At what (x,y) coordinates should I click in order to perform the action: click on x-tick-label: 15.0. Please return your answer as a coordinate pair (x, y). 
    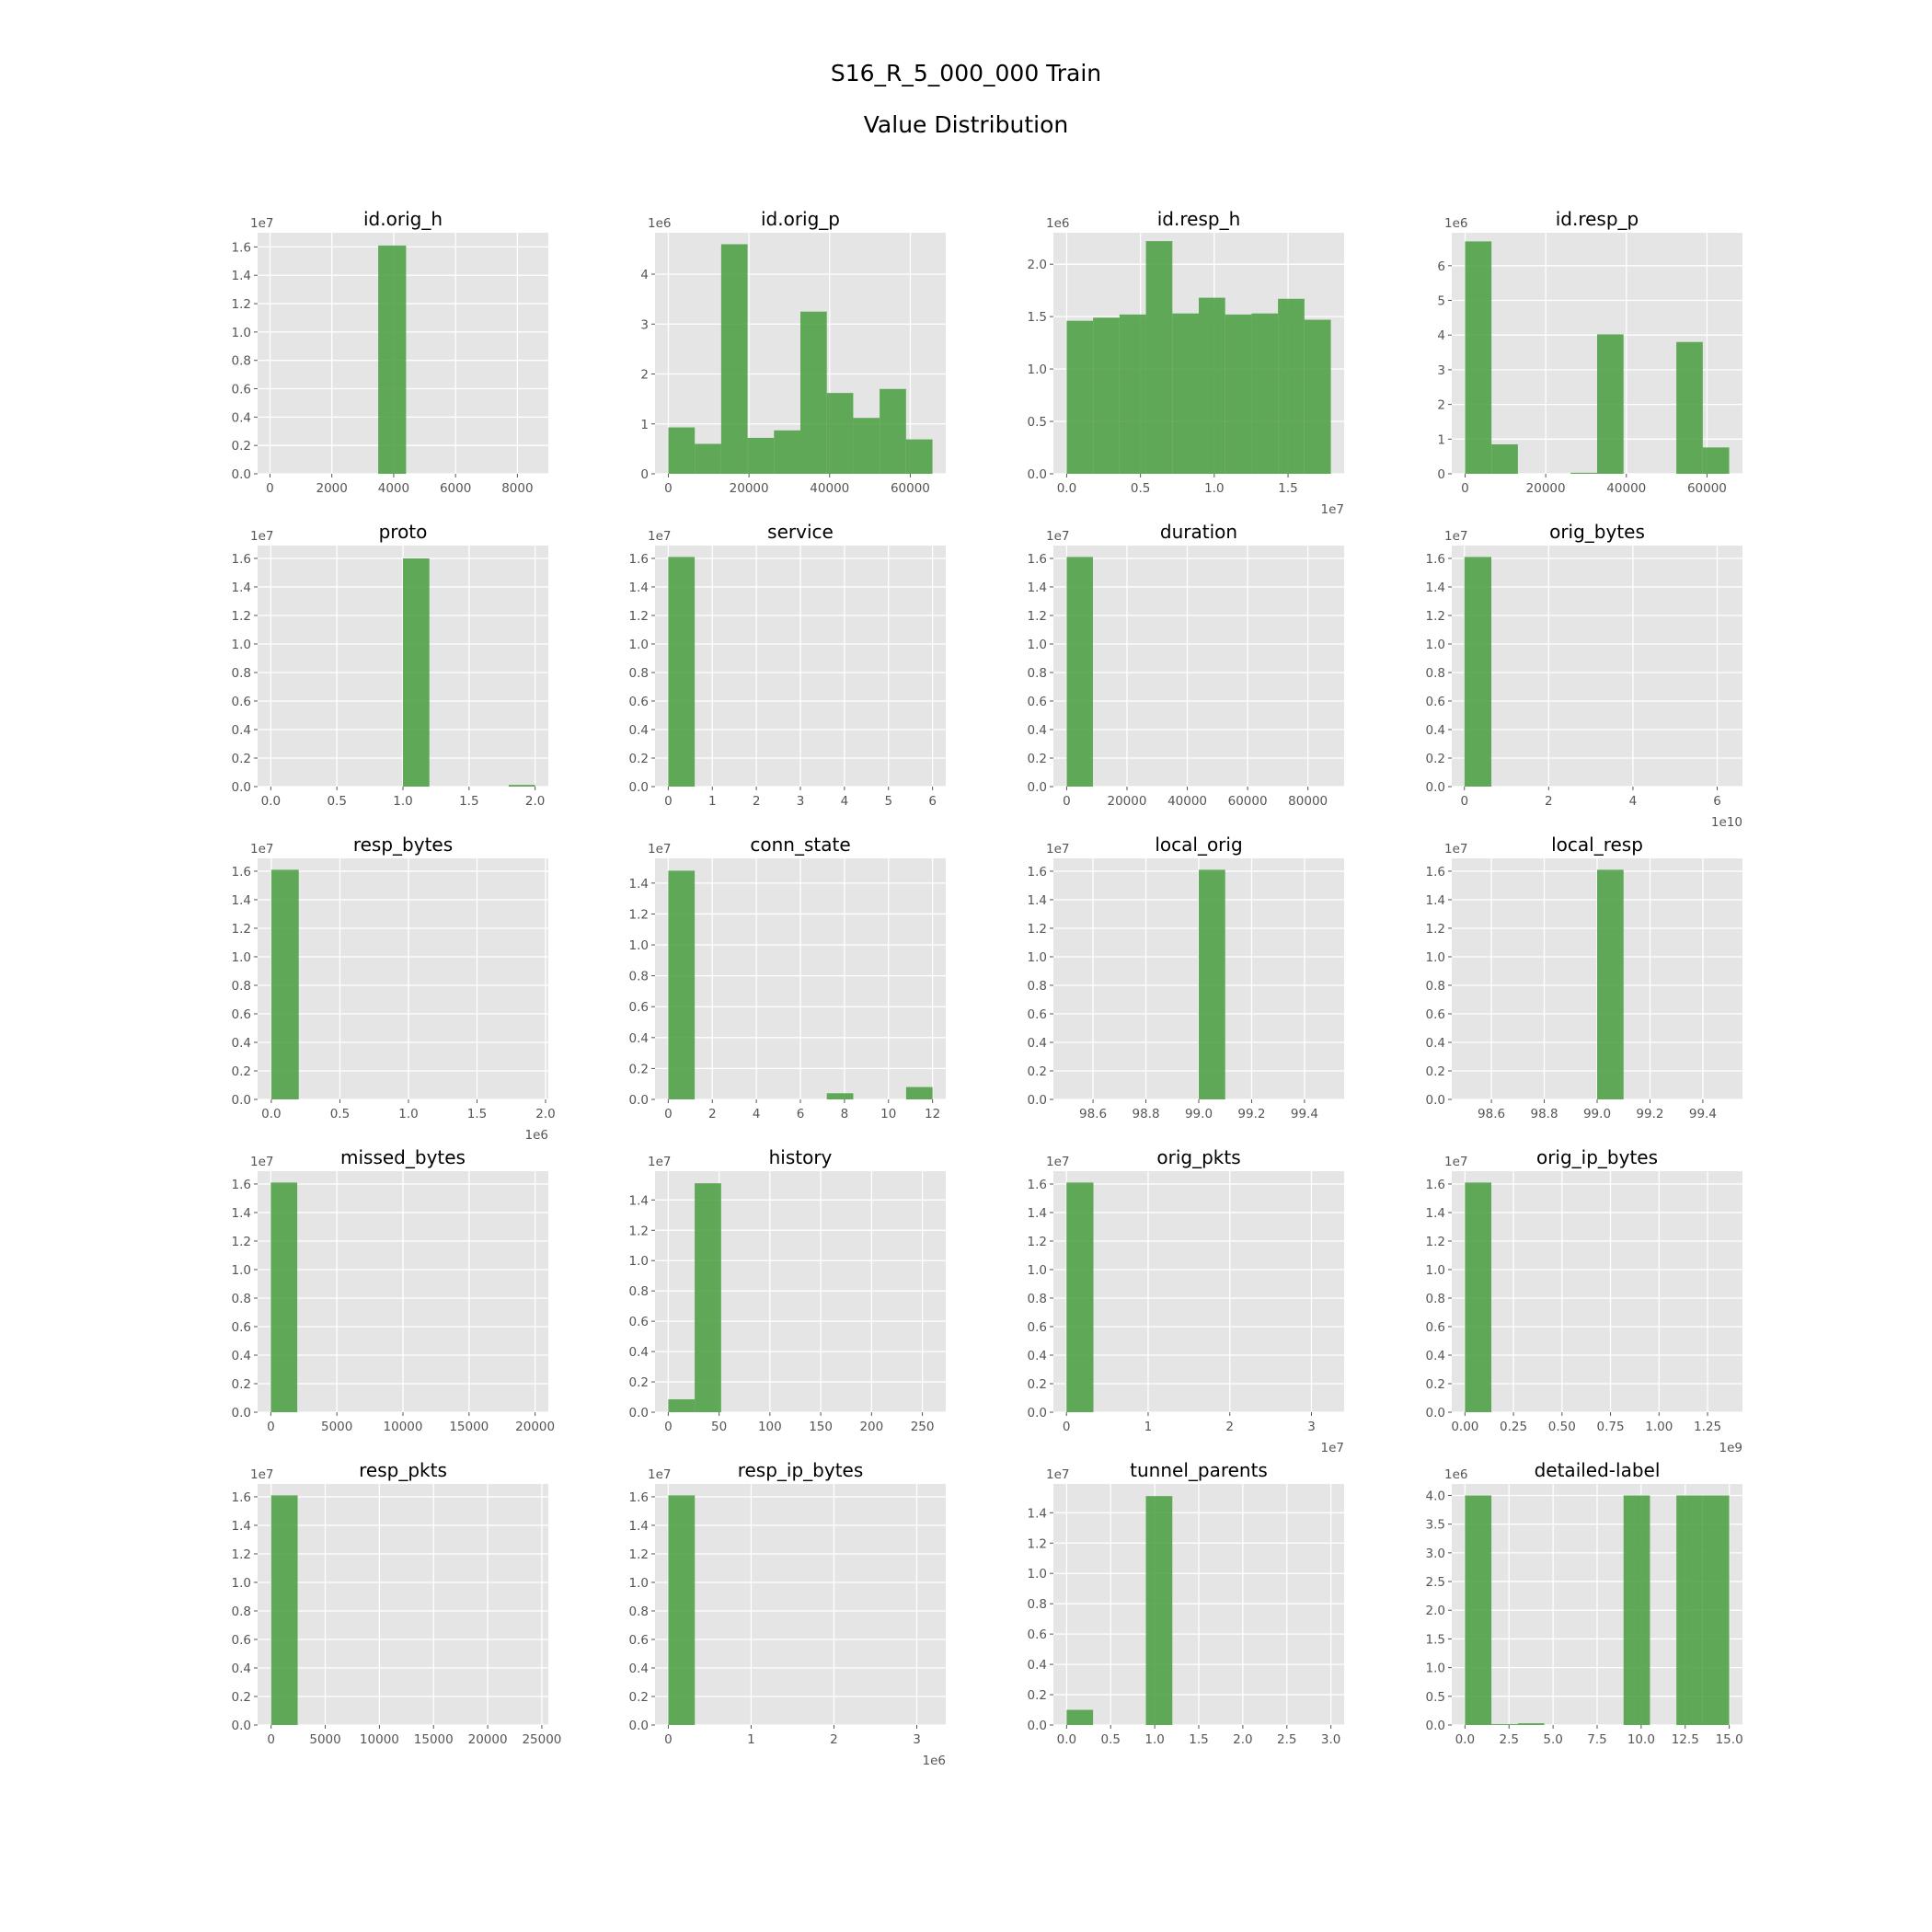
    Looking at the image, I should click on (1729, 1739).